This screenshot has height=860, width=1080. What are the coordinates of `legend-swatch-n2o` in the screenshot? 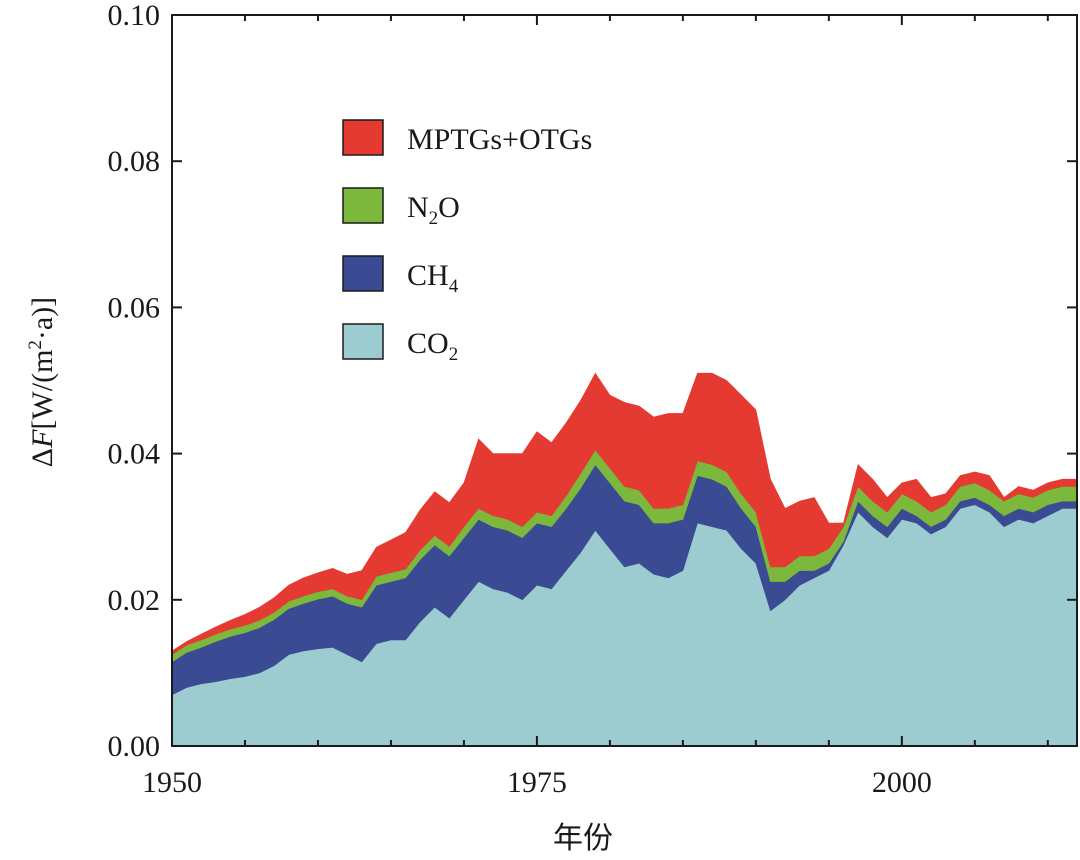 It's located at (363, 205).